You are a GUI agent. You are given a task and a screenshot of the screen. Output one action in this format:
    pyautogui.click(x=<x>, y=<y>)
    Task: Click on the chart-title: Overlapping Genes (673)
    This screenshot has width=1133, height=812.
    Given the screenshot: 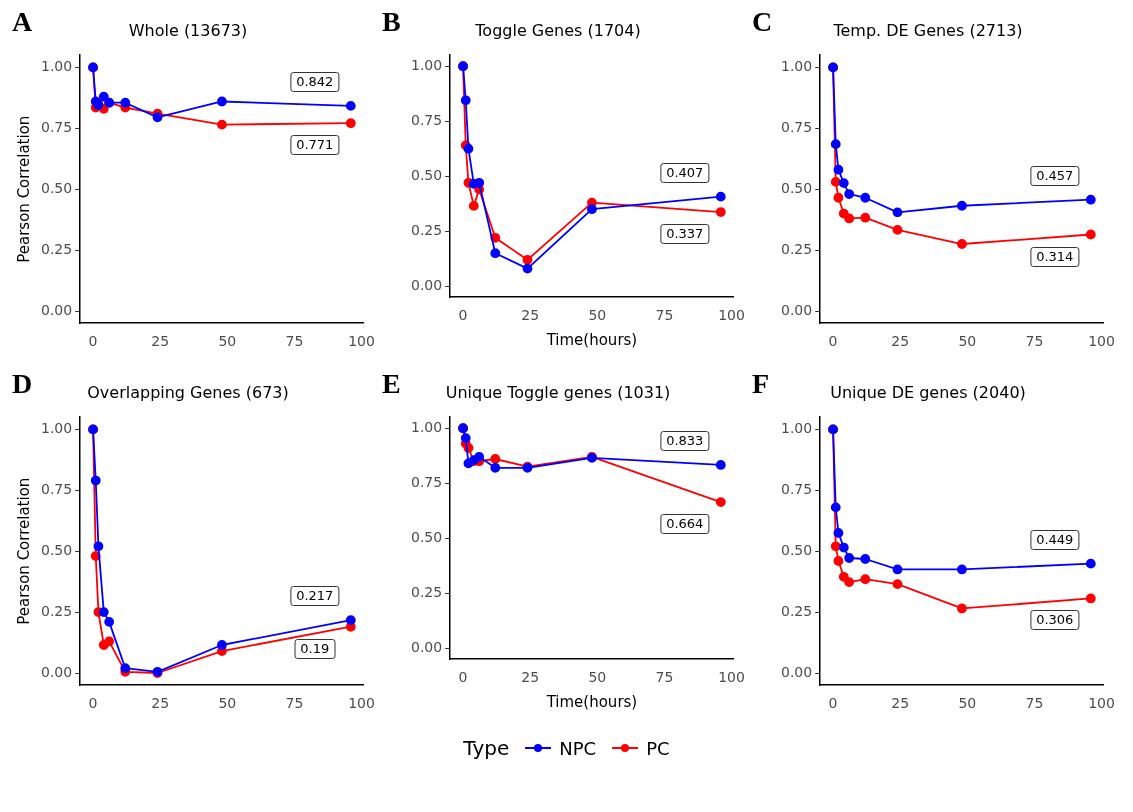 What is the action you would take?
    pyautogui.click(x=188, y=392)
    